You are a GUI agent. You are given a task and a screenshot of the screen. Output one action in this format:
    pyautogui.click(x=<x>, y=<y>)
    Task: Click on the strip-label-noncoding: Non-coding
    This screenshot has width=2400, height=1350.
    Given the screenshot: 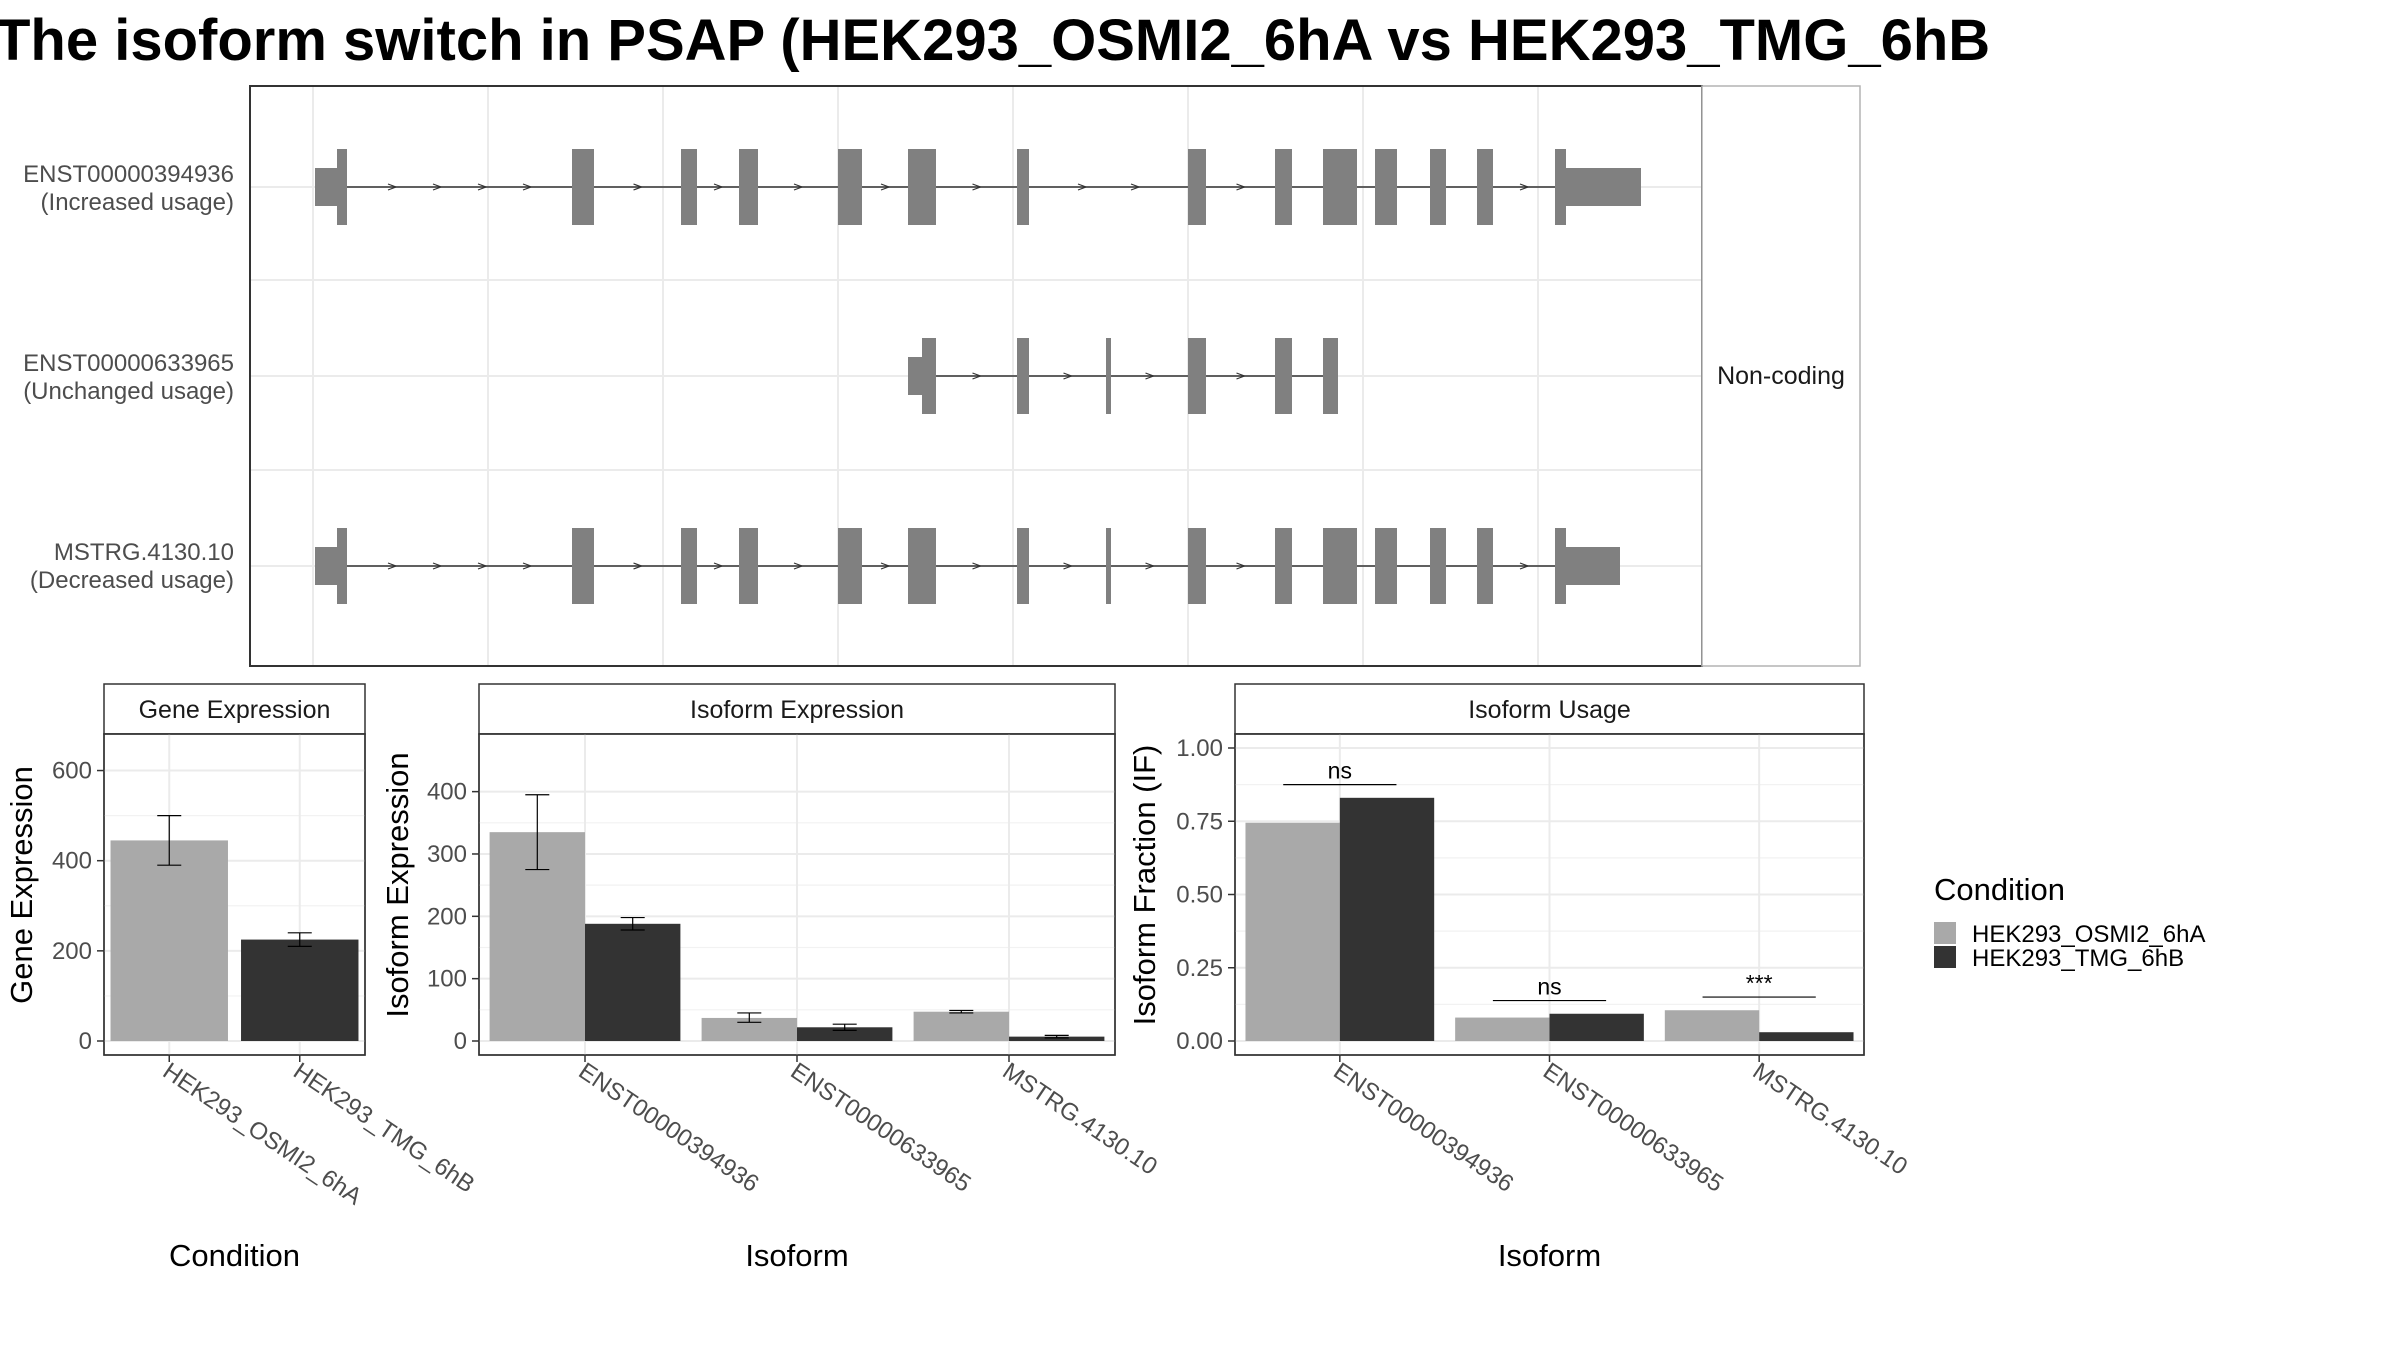 What is the action you would take?
    pyautogui.click(x=1781, y=376)
    